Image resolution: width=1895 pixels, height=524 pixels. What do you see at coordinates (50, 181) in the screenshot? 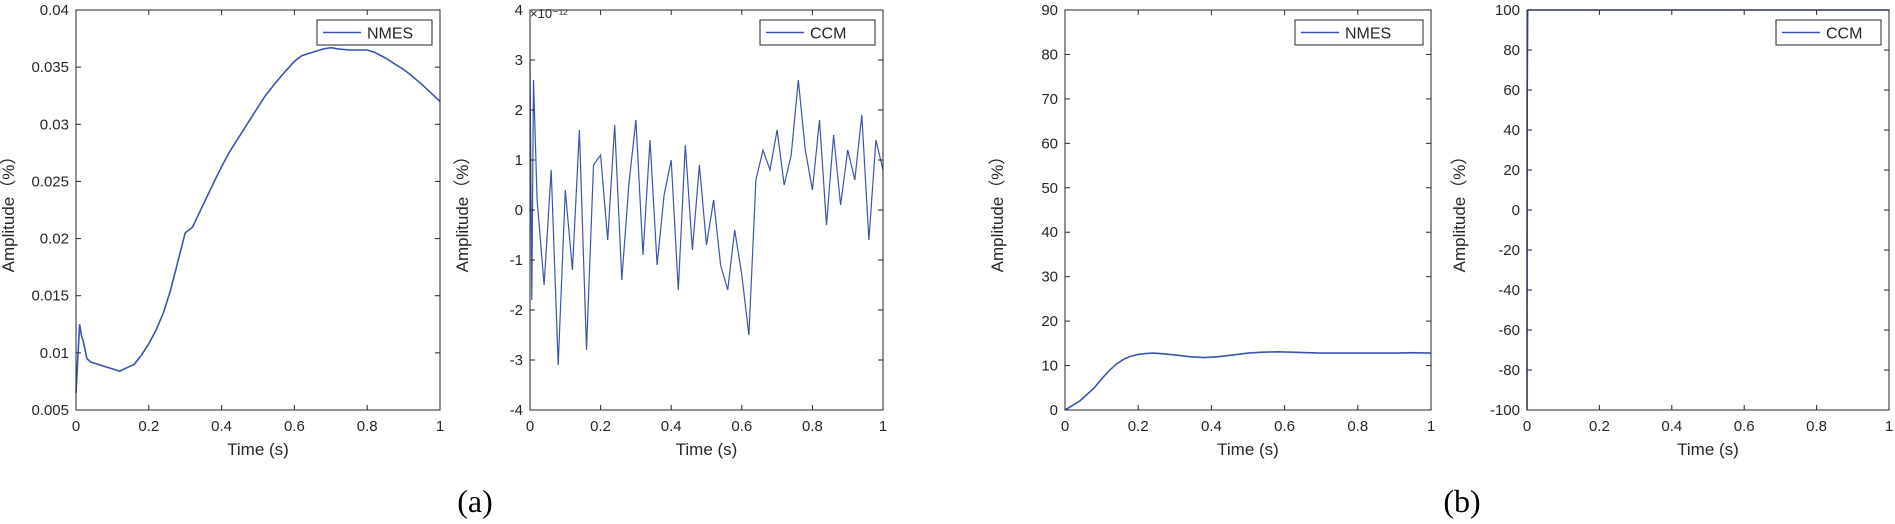
I see `y-tick-label: 0.025` at bounding box center [50, 181].